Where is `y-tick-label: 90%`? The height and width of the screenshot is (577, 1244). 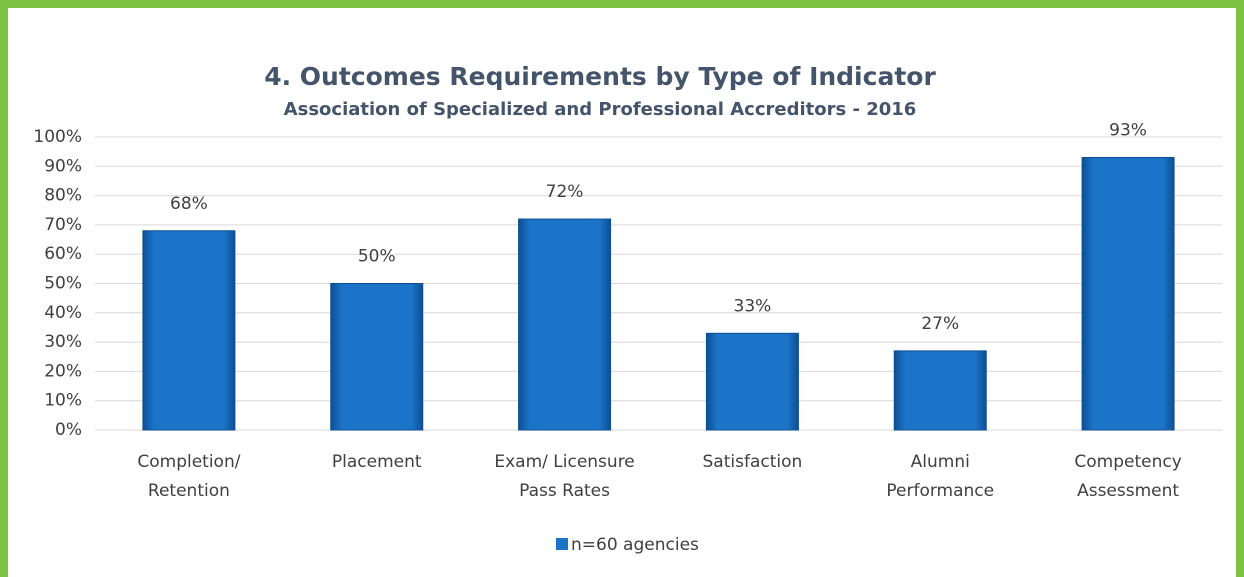
y-tick-label: 90% is located at coordinates (63, 166).